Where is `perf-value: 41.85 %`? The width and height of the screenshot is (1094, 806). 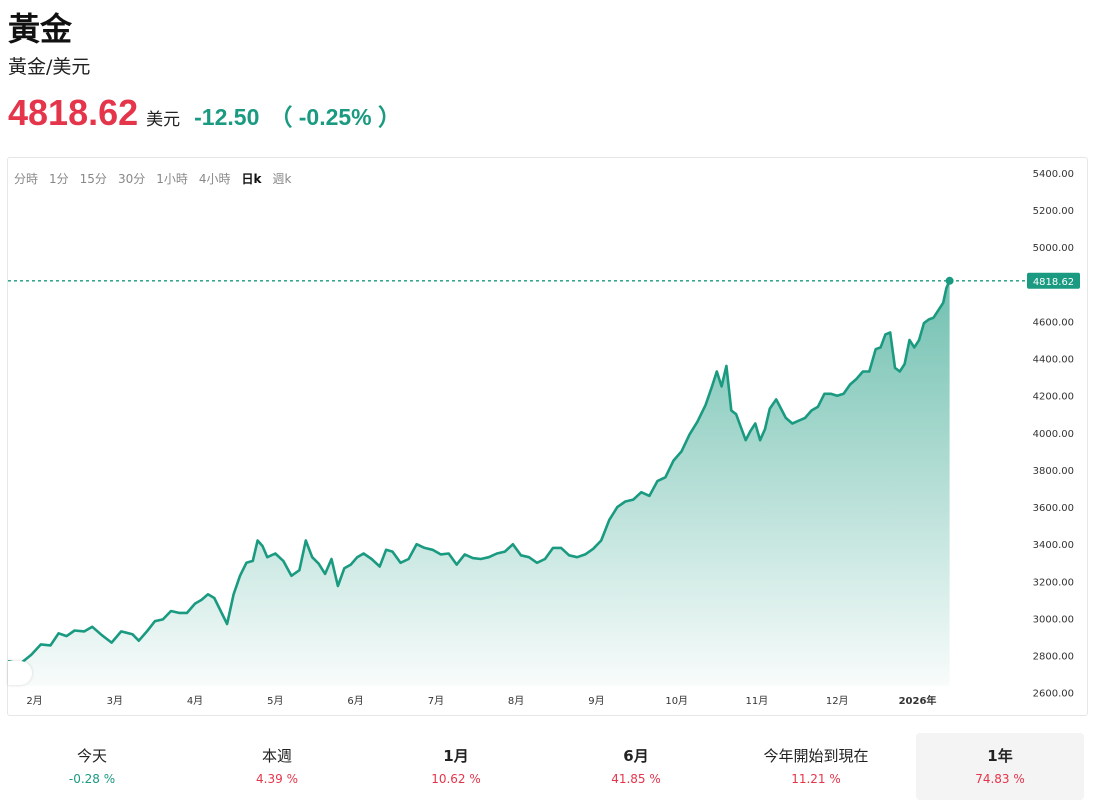
perf-value: 41.85 % is located at coordinates (636, 779).